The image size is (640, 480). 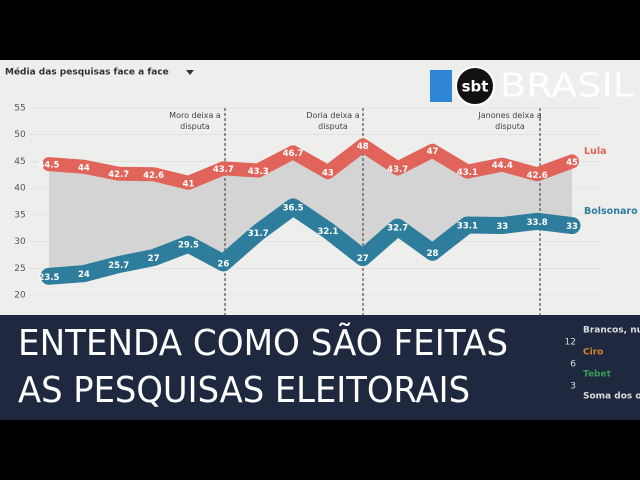 What do you see at coordinates (223, 264) in the screenshot?
I see `value-label: 26` at bounding box center [223, 264].